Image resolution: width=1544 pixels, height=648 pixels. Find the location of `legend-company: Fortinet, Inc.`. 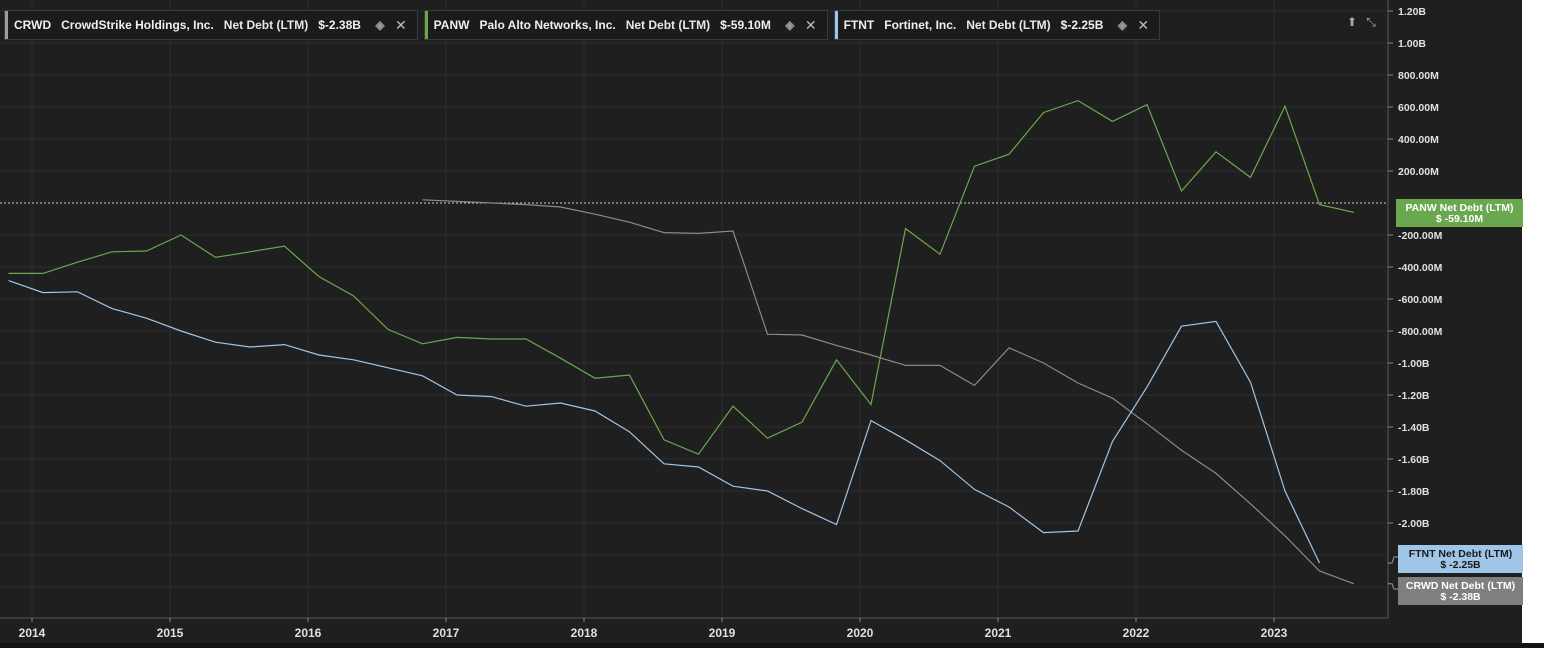

legend-company: Fortinet, Inc. is located at coordinates (920, 25).